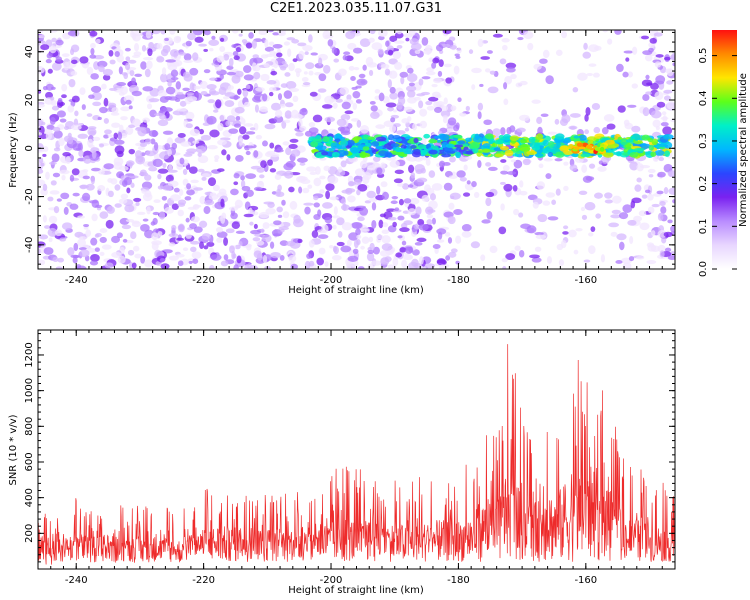 Image resolution: width=750 pixels, height=600 pixels. What do you see at coordinates (76, 280) in the screenshot?
I see `x-tick-label: -240` at bounding box center [76, 280].